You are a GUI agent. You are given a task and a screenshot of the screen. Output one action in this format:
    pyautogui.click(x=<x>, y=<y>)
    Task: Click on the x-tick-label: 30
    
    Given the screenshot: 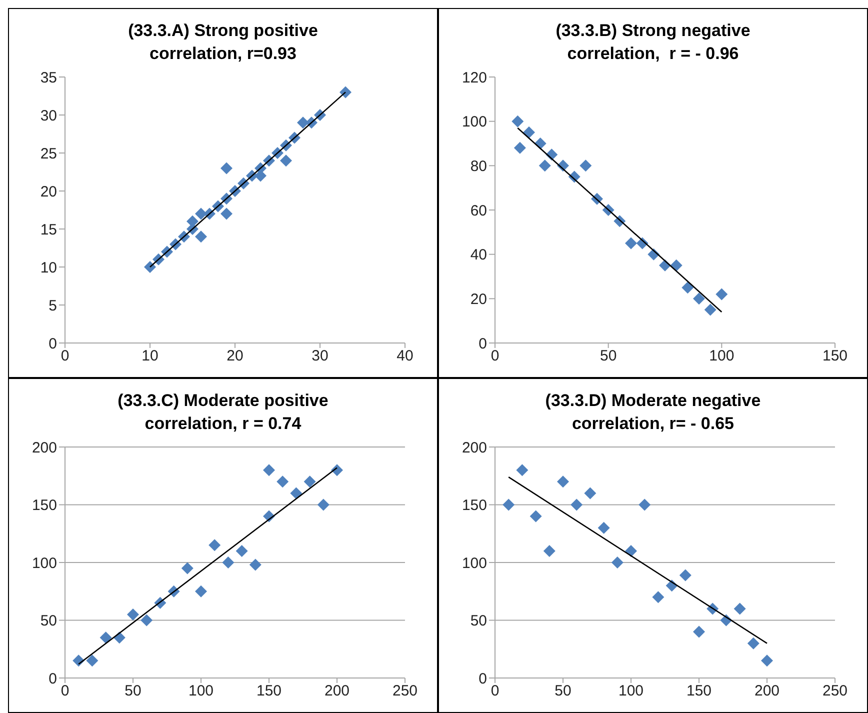 What is the action you would take?
    pyautogui.click(x=320, y=356)
    